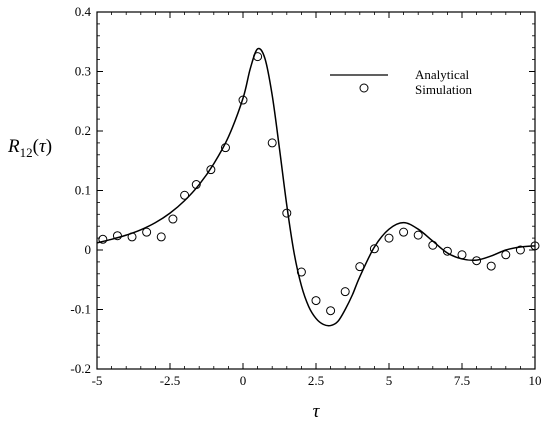  Describe the element at coordinates (80, 368) in the screenshot. I see `y-tick-label: -0.2` at that location.